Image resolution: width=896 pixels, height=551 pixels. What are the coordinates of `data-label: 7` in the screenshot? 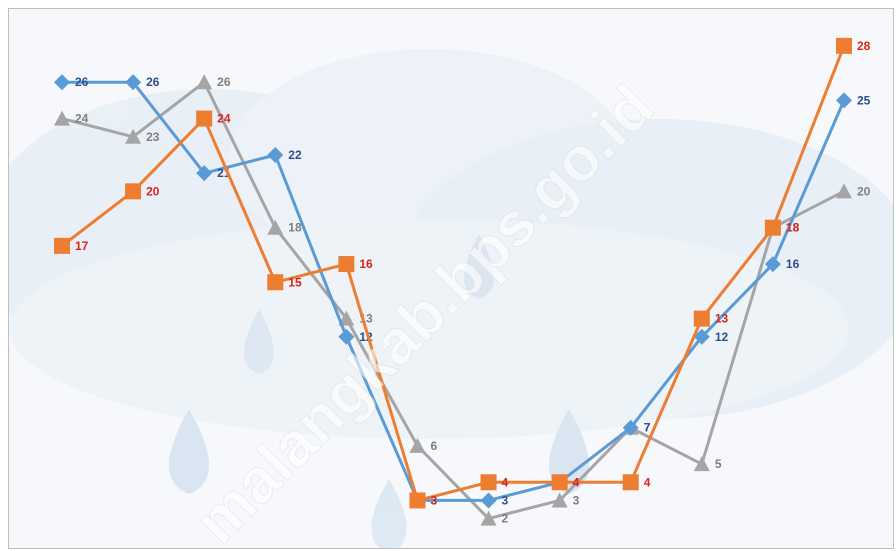 It's located at (647, 428).